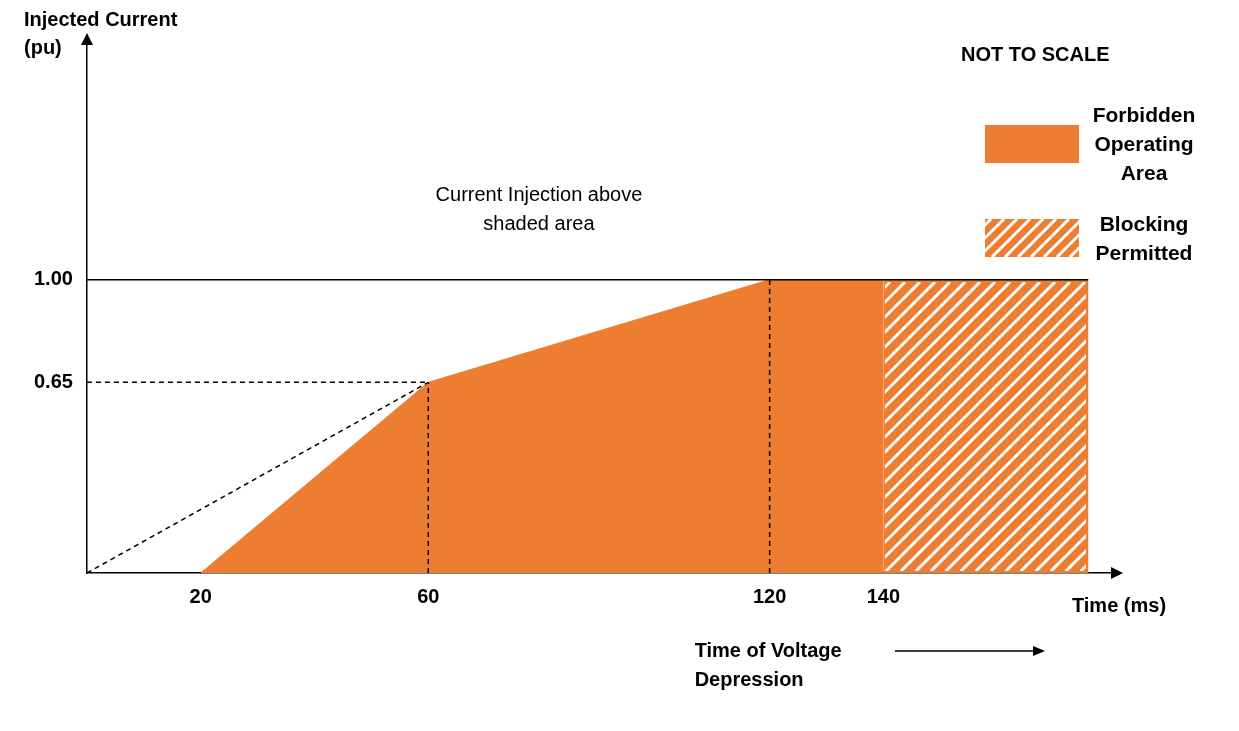 Image resolution: width=1239 pixels, height=731 pixels. Describe the element at coordinates (200, 595) in the screenshot. I see `x-tick-label: 20` at that location.